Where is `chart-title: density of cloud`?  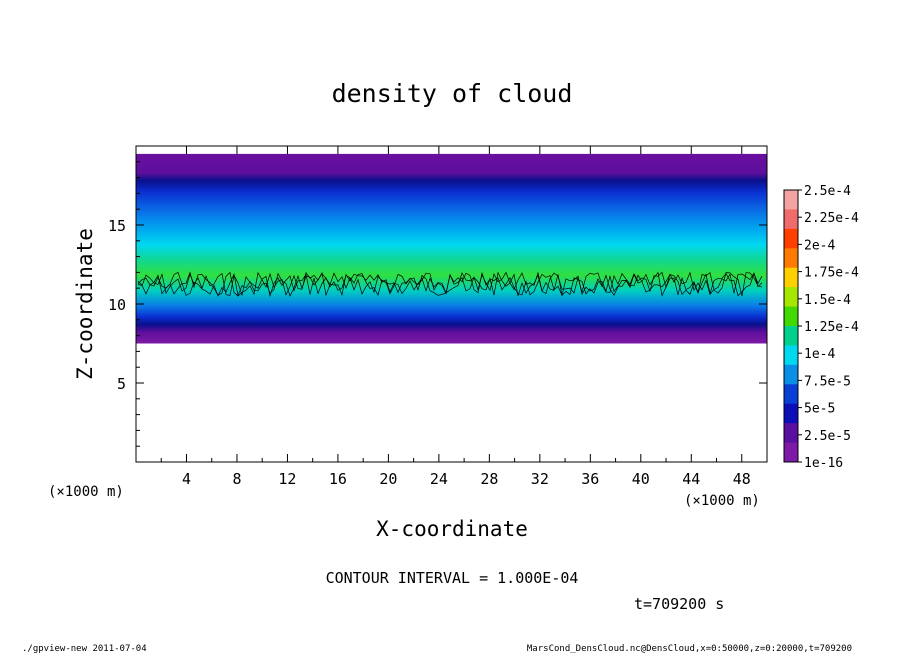
chart-title: density of cloud is located at coordinates (452, 93).